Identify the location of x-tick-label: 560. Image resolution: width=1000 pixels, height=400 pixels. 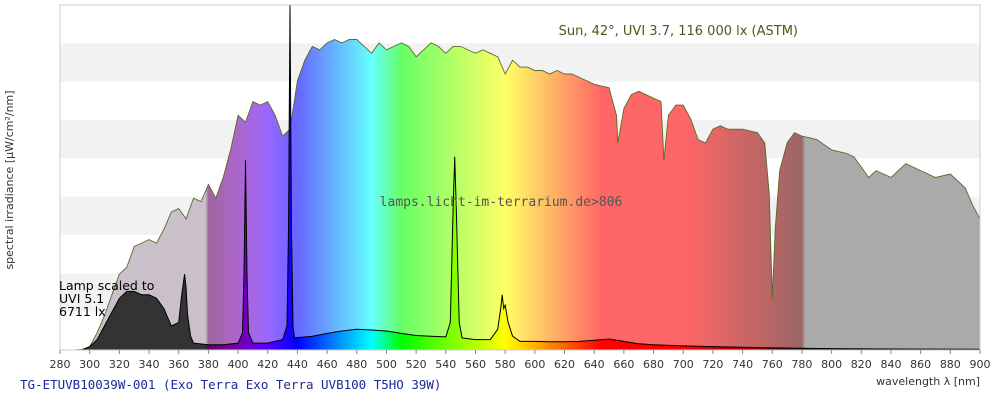
(475, 364).